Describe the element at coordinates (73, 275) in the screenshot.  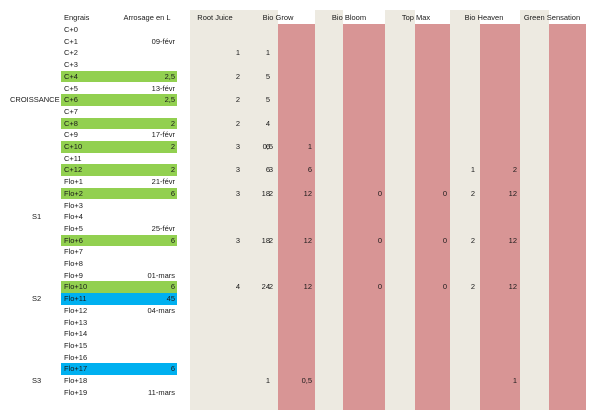
I see `row-label: Flo+9` at that location.